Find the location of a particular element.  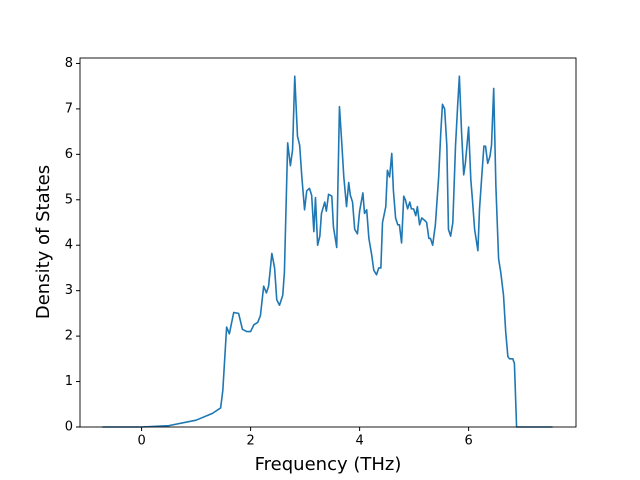

x-tick-label: 4 is located at coordinates (359, 441).